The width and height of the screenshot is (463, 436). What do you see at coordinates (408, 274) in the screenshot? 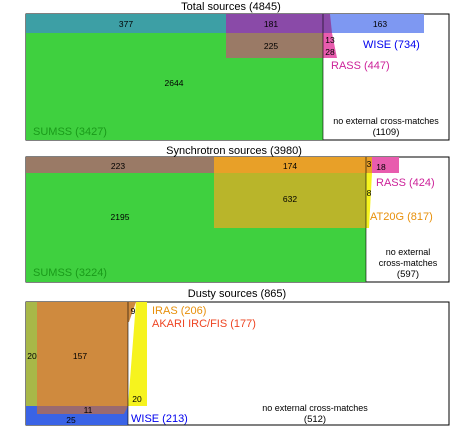
I see `no-match-count: (597)` at bounding box center [408, 274].